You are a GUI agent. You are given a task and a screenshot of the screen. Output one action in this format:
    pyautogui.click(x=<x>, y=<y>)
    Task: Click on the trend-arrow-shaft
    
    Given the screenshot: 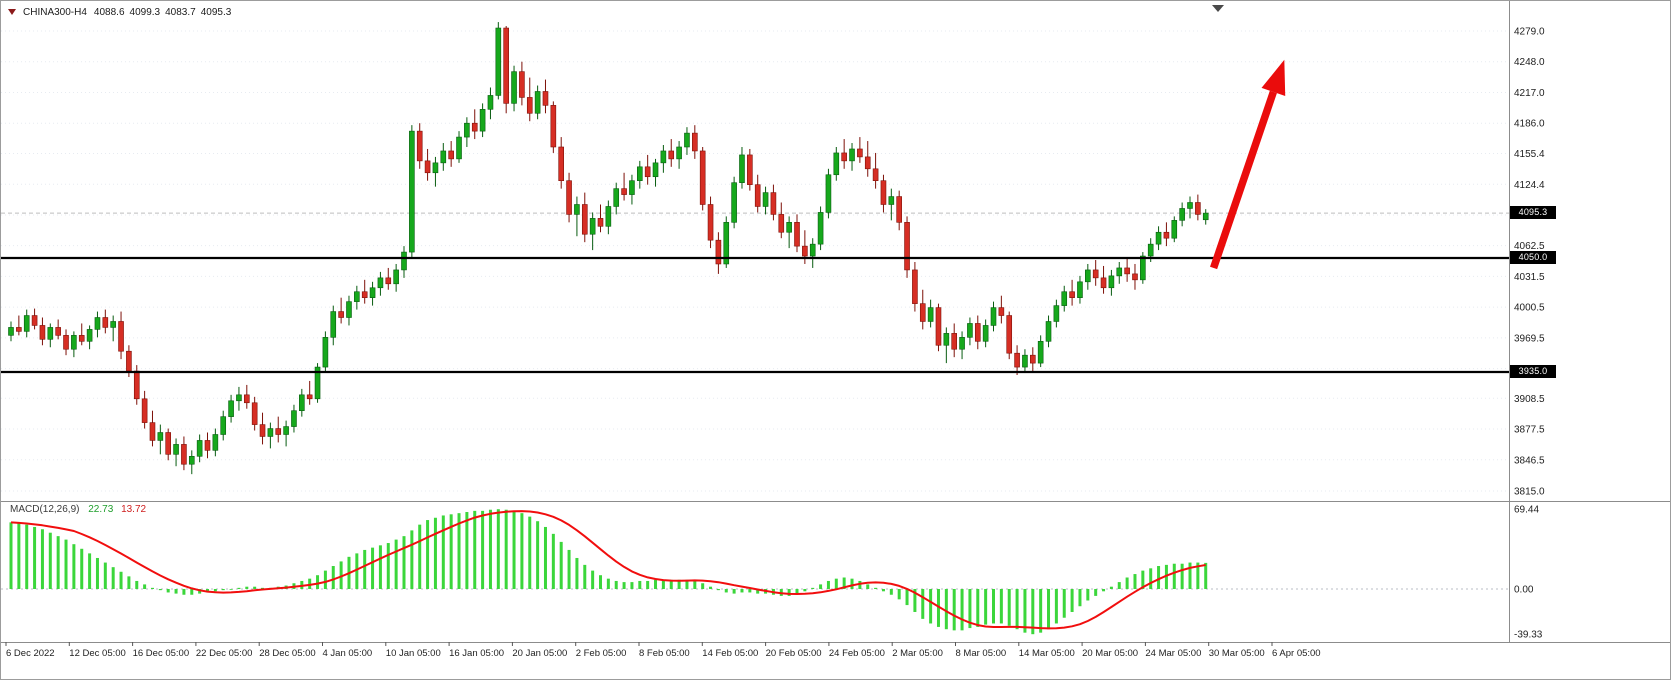 What is the action you would take?
    pyautogui.click(x=1243, y=180)
    